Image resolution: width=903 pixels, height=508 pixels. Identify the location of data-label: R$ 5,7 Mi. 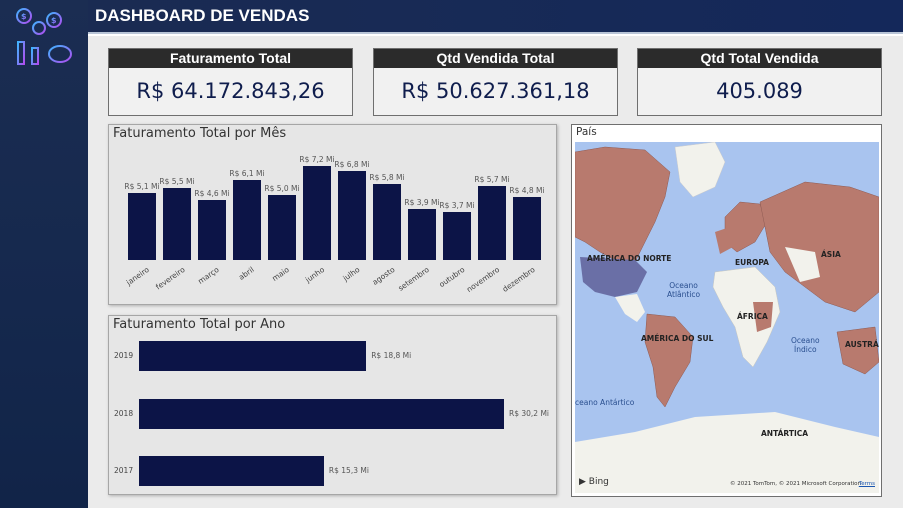
(492, 179).